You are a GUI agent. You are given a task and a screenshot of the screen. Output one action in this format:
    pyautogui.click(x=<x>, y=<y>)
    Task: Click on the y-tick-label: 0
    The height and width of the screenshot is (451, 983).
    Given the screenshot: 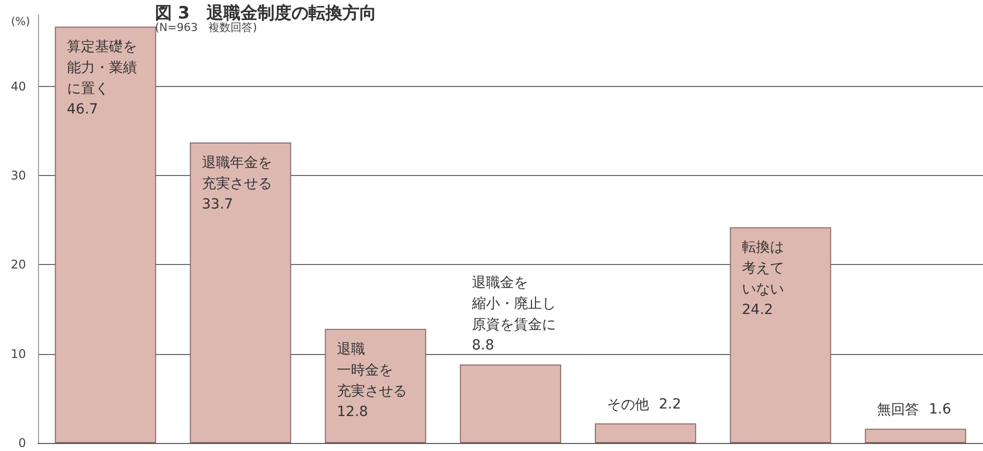 What is the action you would take?
    pyautogui.click(x=22, y=443)
    